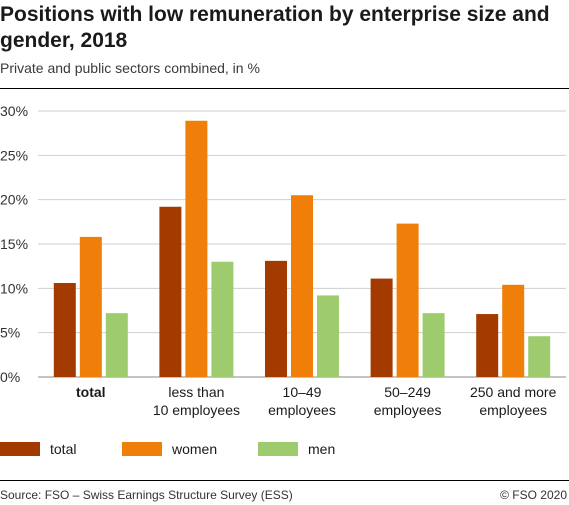  I want to click on top-divider, so click(284, 88).